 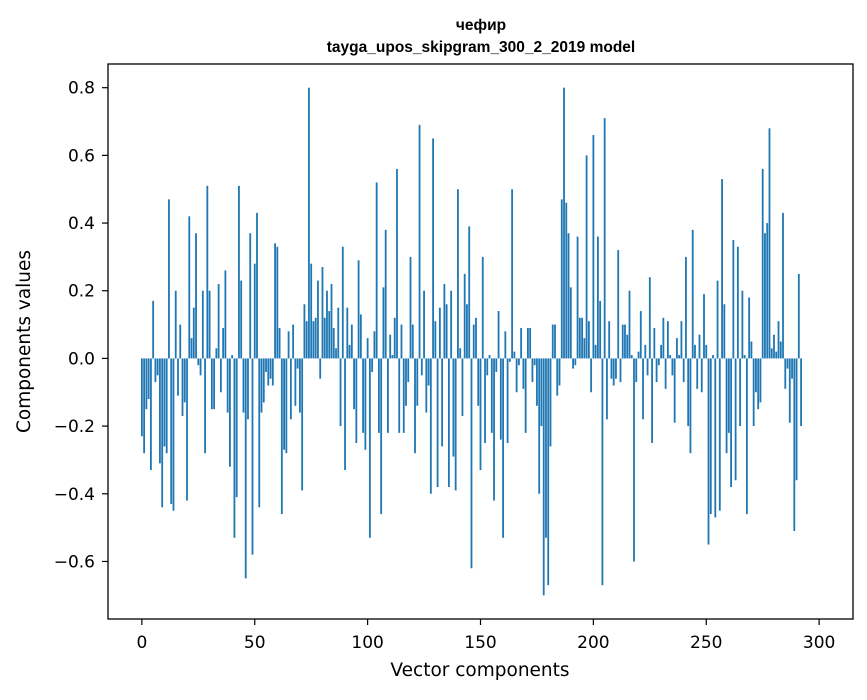 I want to click on y-tick-label: 0.8, so click(x=81, y=89).